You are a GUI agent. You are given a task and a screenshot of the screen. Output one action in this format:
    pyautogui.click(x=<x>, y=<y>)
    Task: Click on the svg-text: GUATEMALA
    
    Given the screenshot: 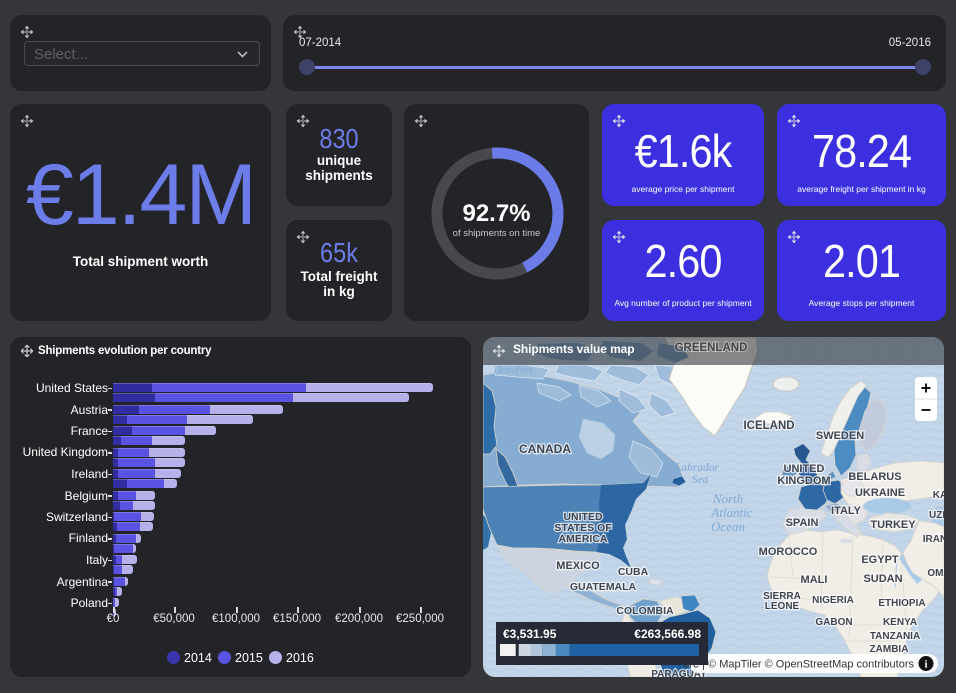 What is the action you would take?
    pyautogui.click(x=603, y=587)
    